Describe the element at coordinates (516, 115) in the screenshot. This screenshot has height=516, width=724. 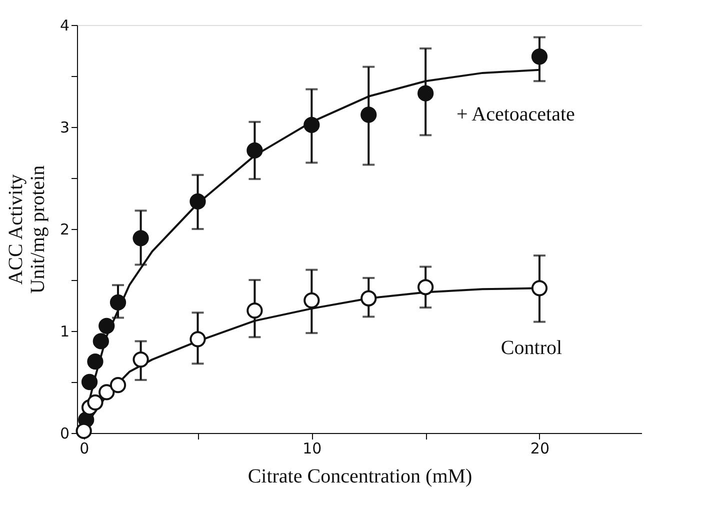
I see `series-label: + Acetoacetate` at that location.